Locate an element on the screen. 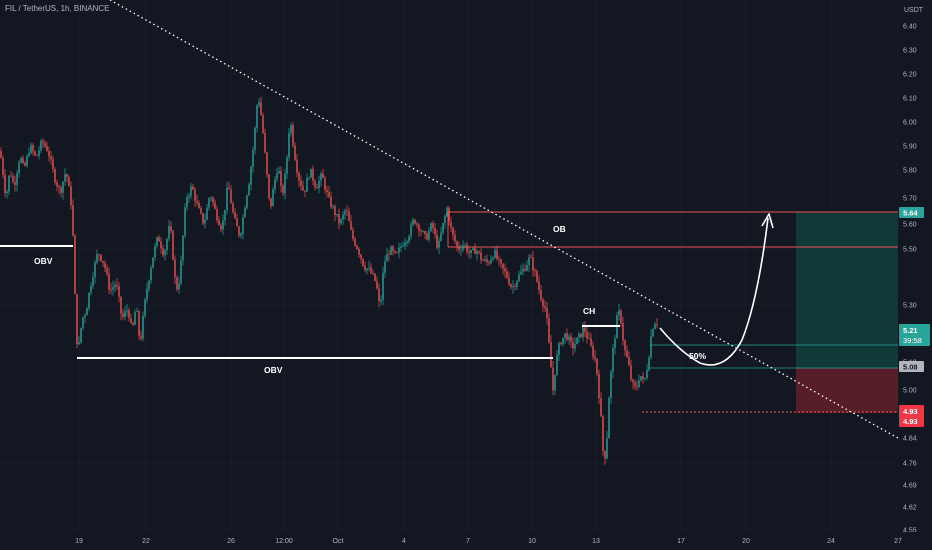 The height and width of the screenshot is (550, 932). price-tick-label: 5.50 is located at coordinates (910, 250).